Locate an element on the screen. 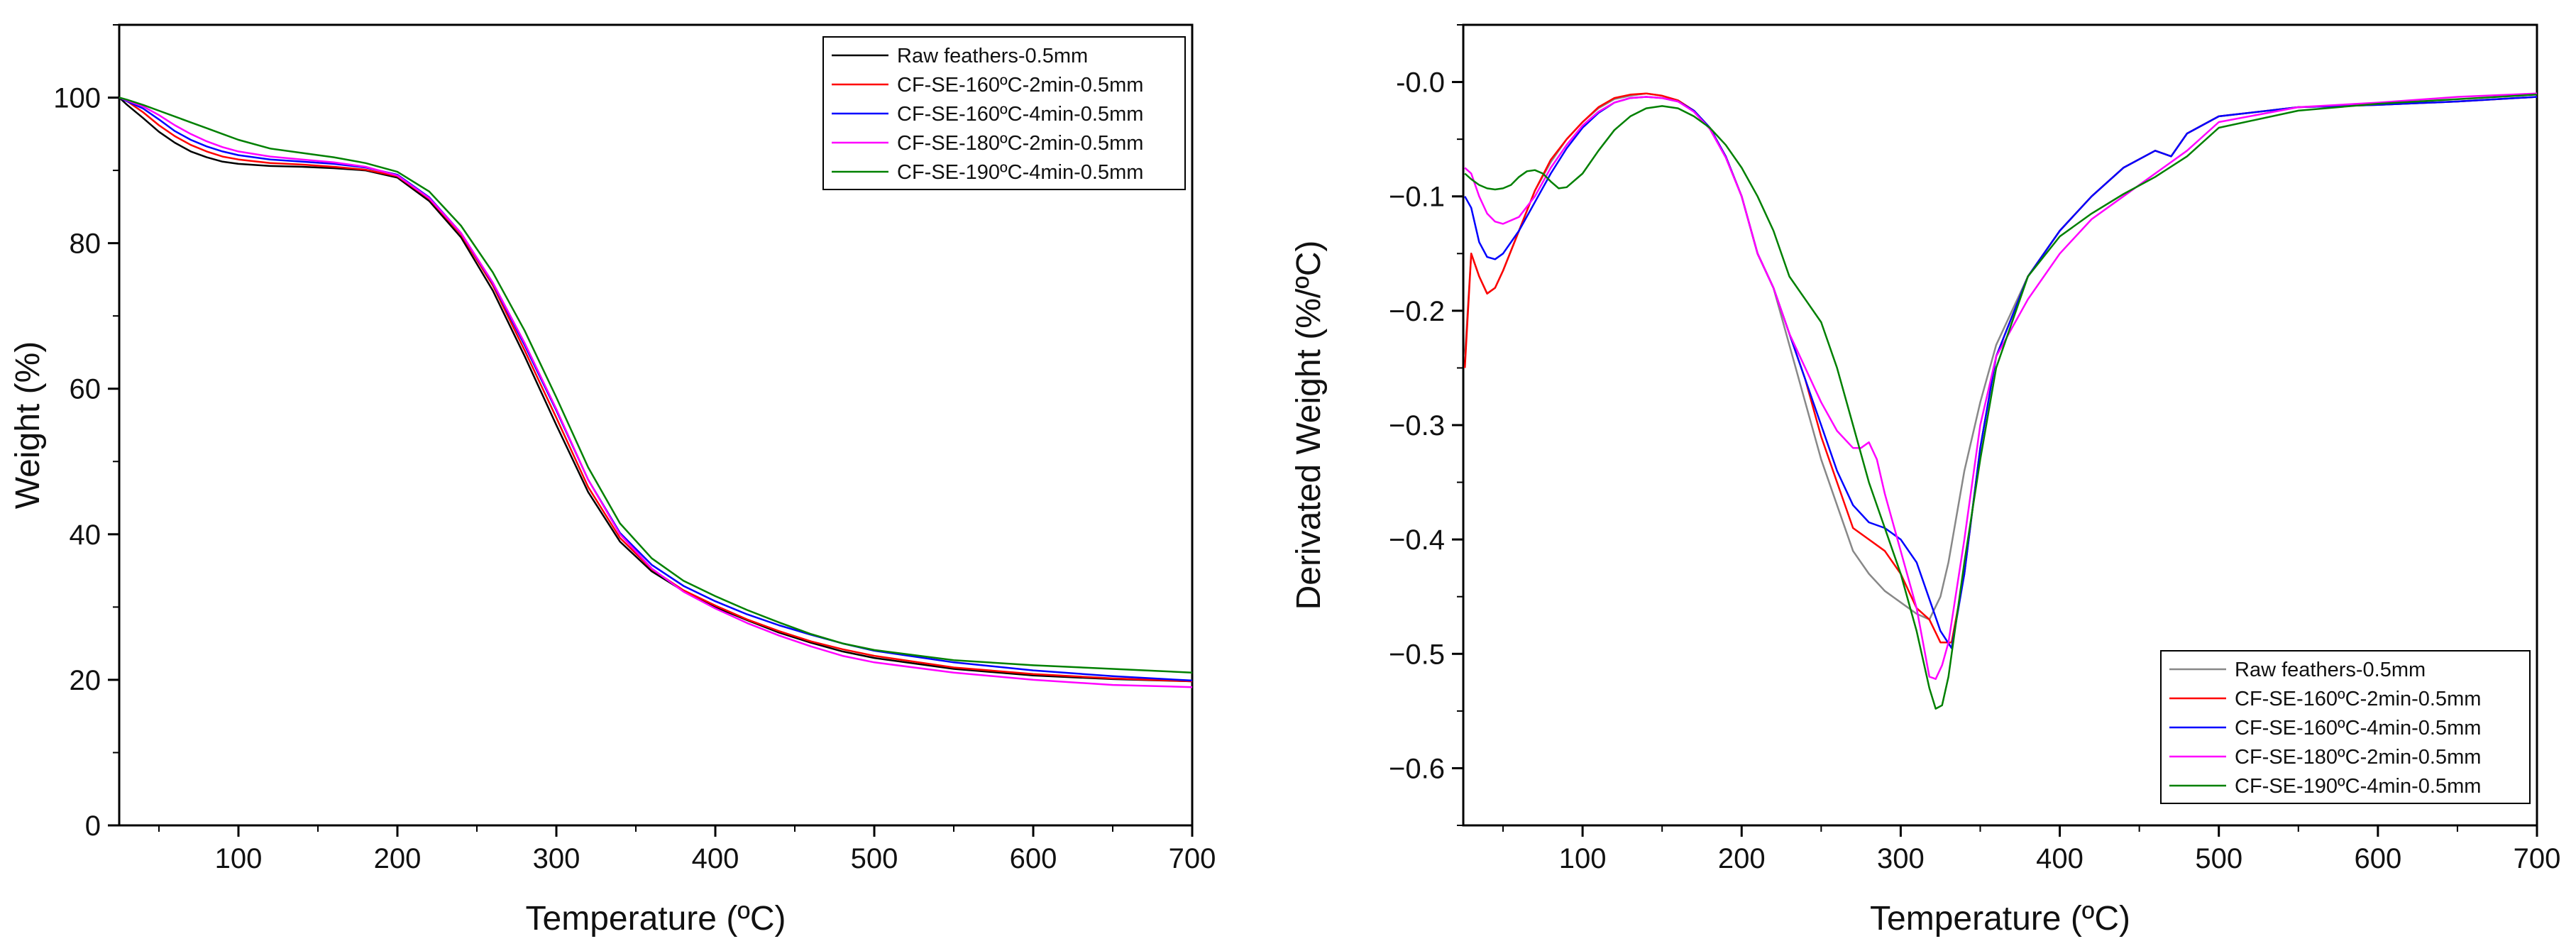 The width and height of the screenshot is (2576, 951). y-tick-label: −0.2 is located at coordinates (1417, 311).